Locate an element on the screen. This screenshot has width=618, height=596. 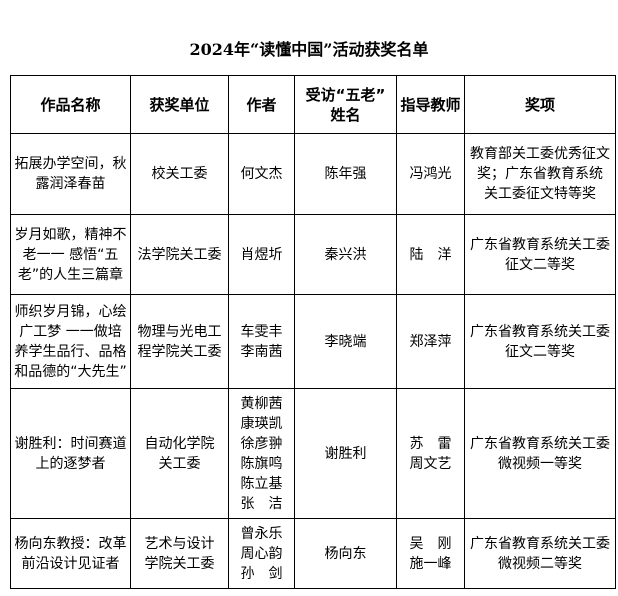
cell-advisor: 冯鸿光 is located at coordinates (430, 174).